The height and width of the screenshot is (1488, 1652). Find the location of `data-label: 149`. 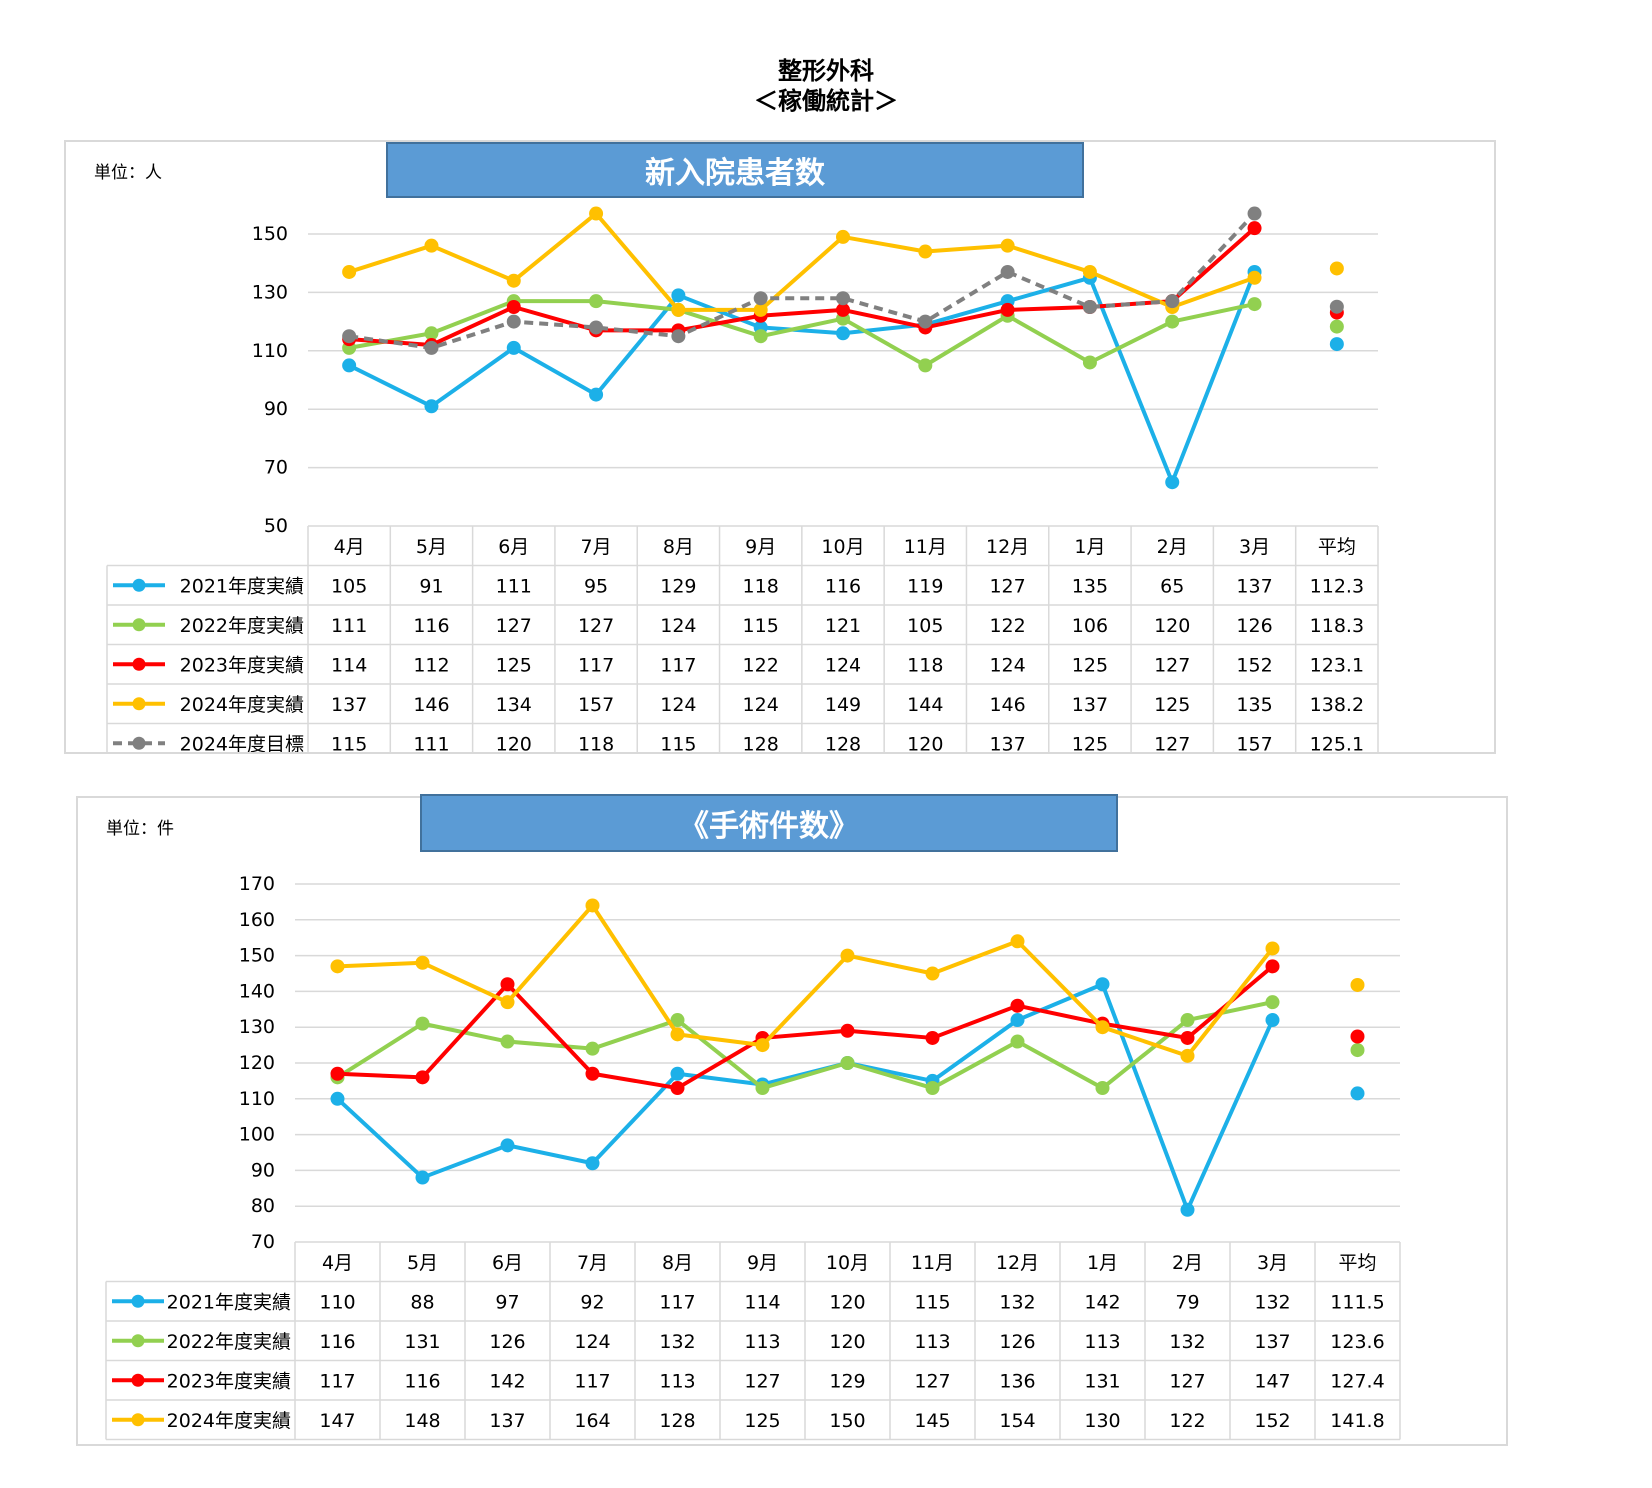

data-label: 149 is located at coordinates (843, 705).